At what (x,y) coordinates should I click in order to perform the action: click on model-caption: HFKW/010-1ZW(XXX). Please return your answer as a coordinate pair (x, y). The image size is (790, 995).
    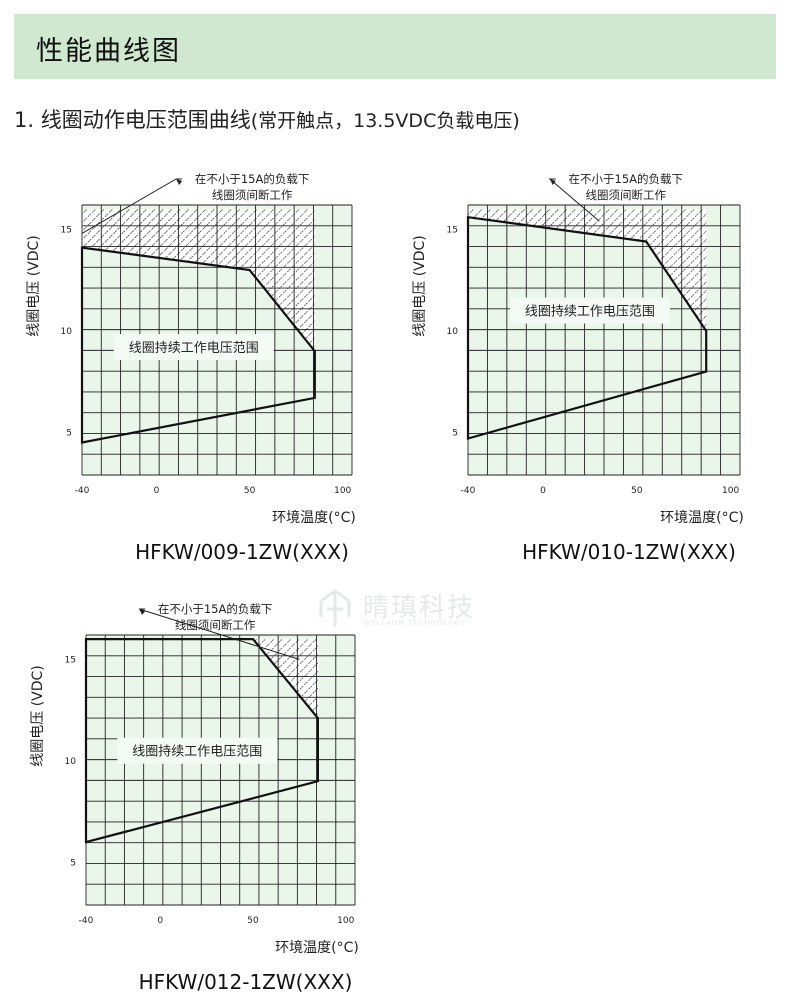
    Looking at the image, I should click on (629, 552).